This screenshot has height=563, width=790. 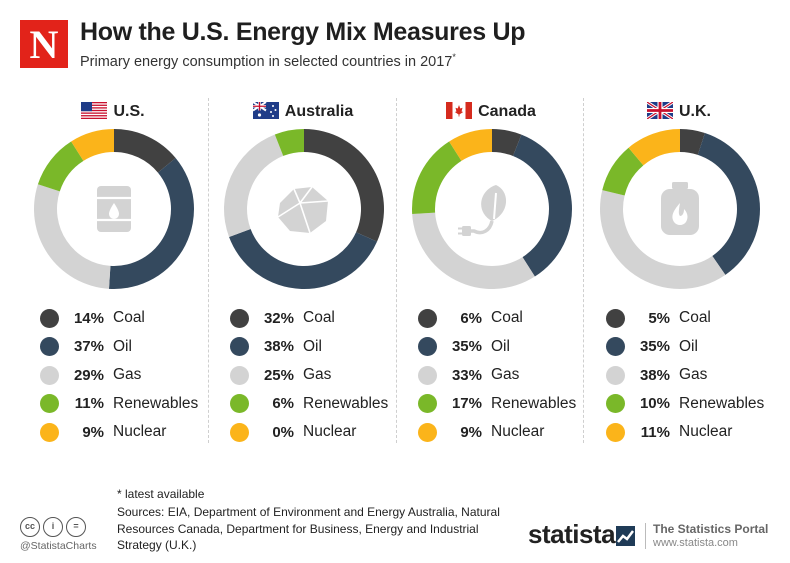 I want to click on portal-separator, so click(x=645, y=536).